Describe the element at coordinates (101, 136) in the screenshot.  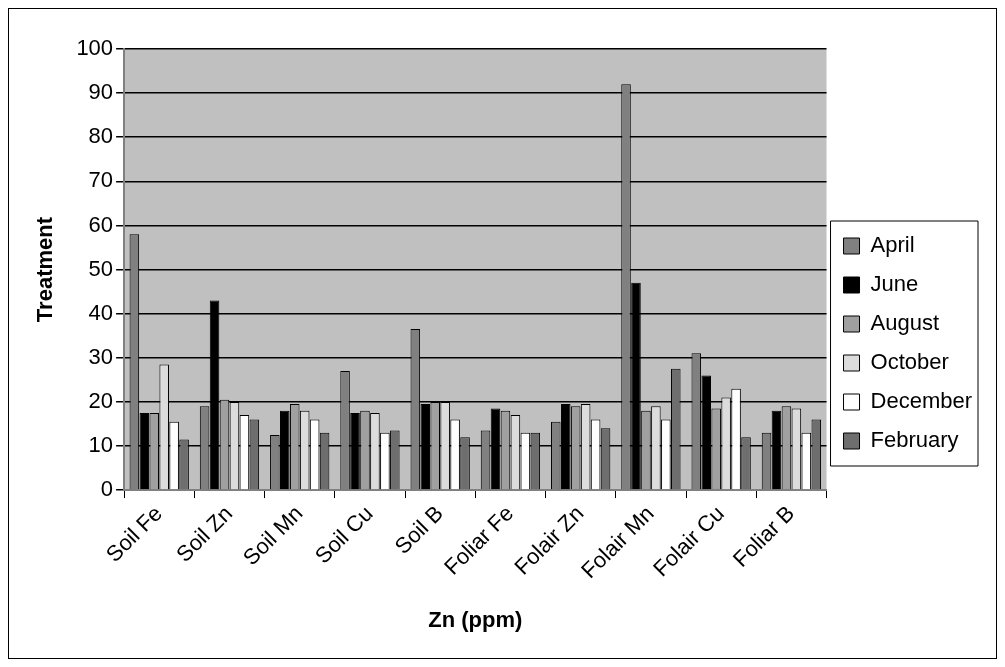
I see `y-tick-label: 80` at that location.